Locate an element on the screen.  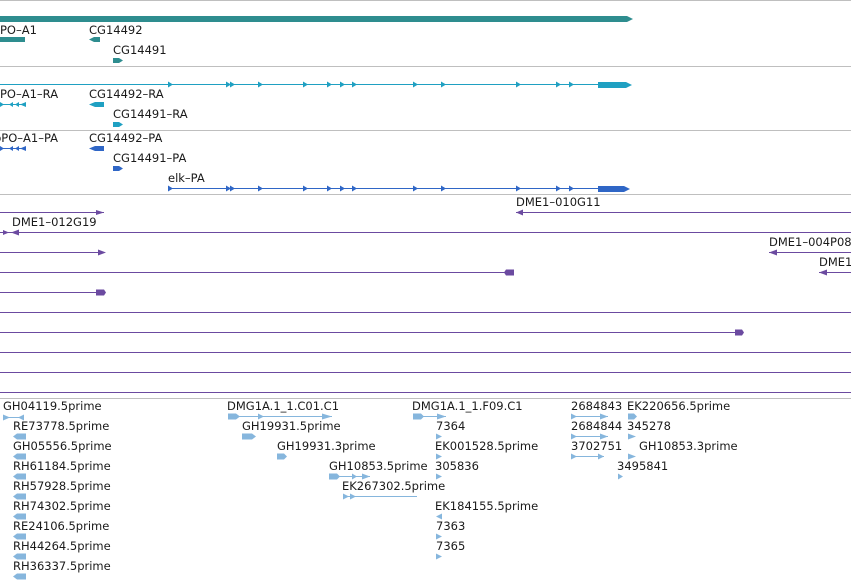
mrna-cg14491-ra-glyph is located at coordinates (118, 124).